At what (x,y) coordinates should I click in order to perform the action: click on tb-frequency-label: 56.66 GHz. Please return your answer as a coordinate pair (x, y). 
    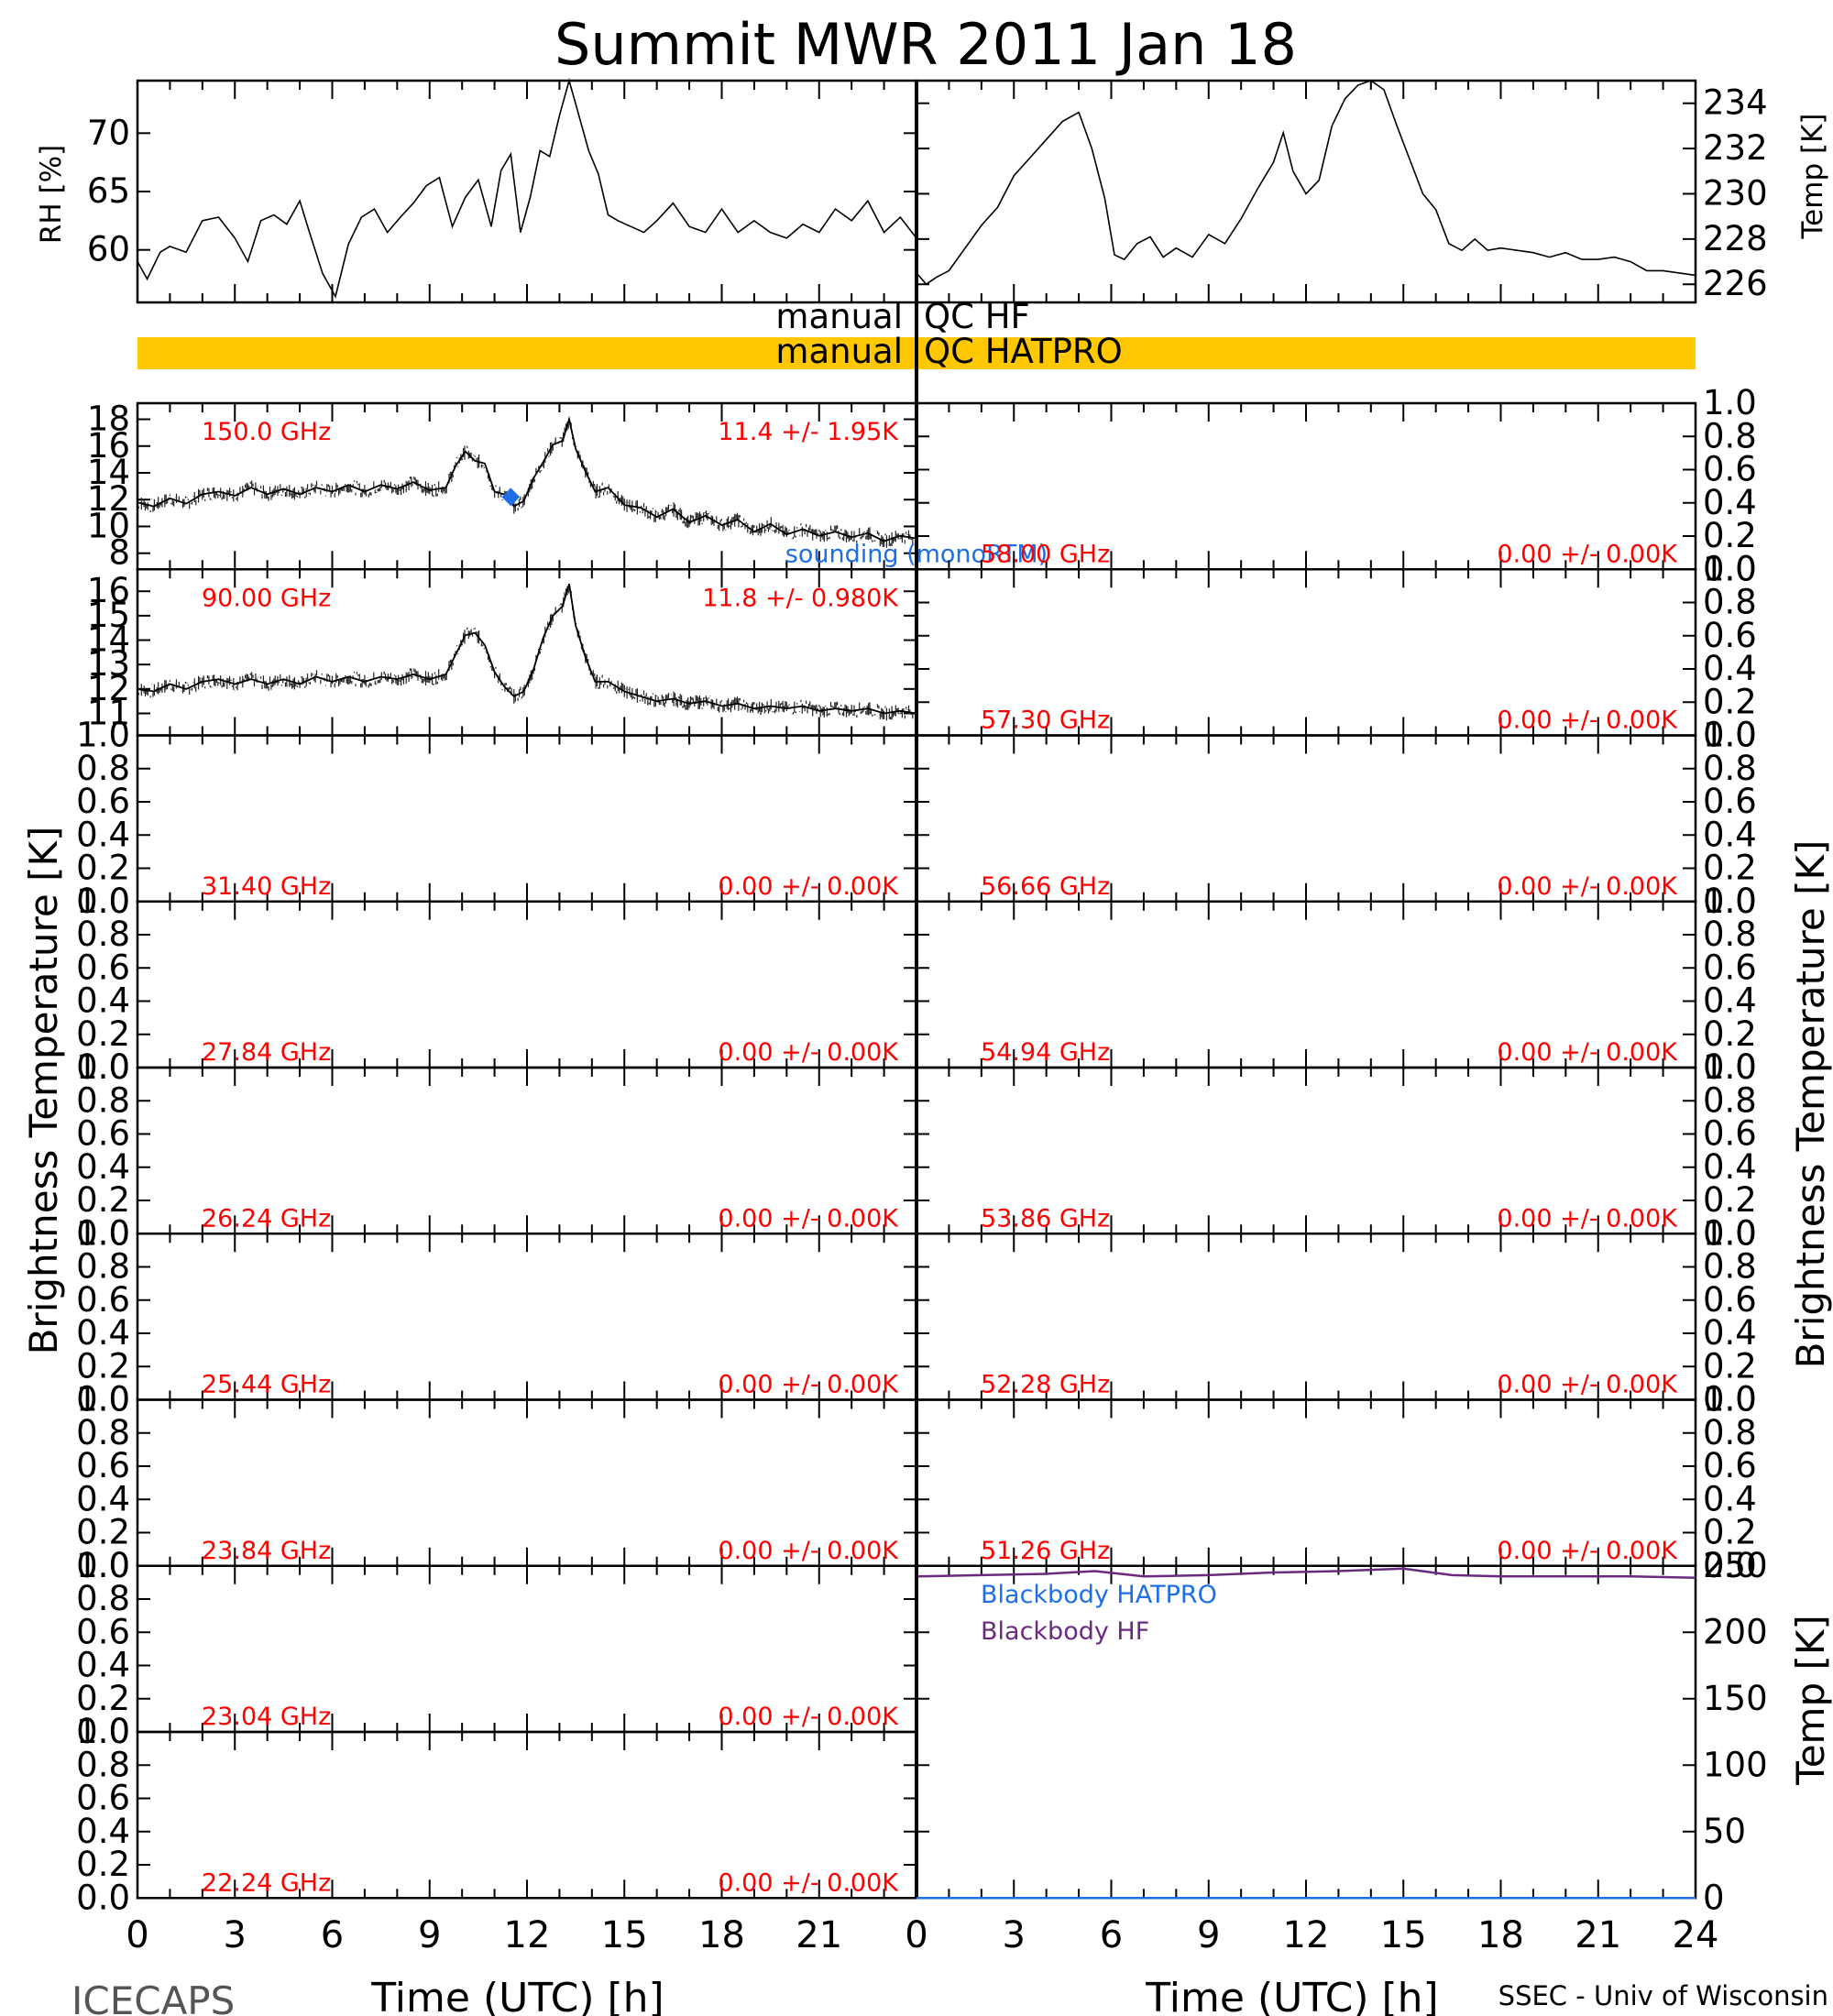
    Looking at the image, I should click on (1045, 886).